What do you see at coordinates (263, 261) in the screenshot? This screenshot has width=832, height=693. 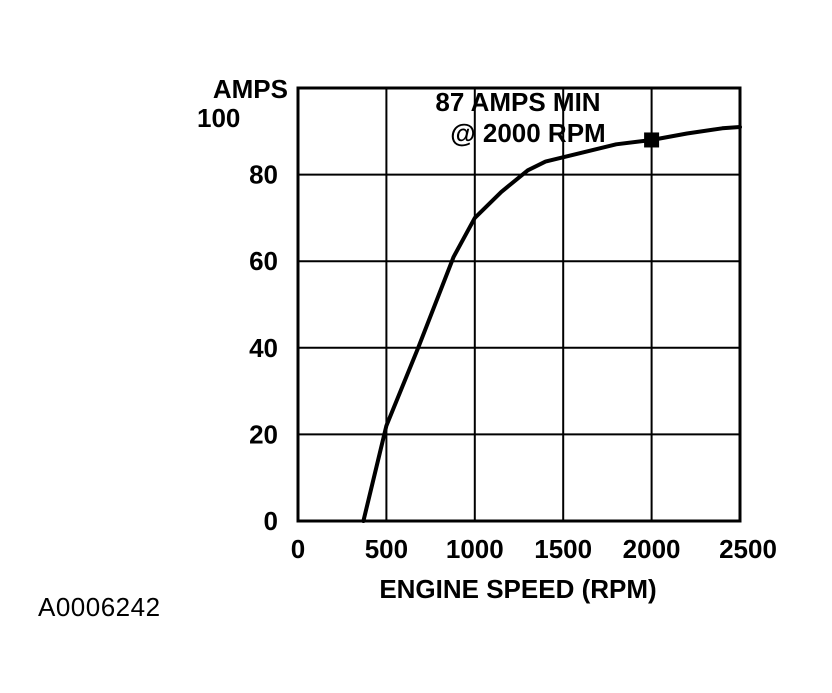 I see `y-tick-60: 60` at bounding box center [263, 261].